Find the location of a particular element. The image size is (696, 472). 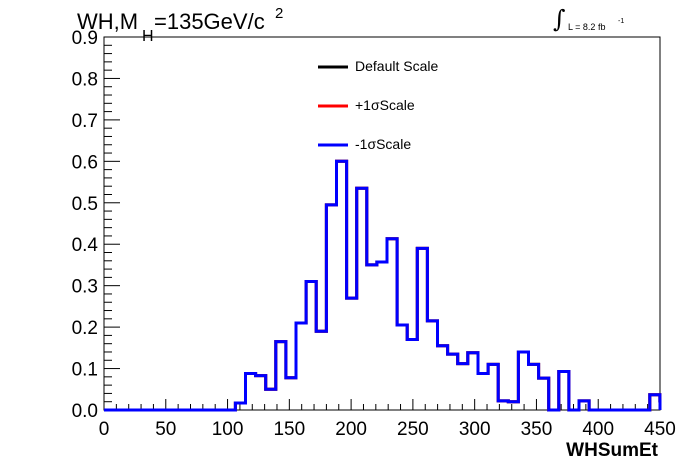

lumi-label: L = 8.2 fb is located at coordinates (587, 27).